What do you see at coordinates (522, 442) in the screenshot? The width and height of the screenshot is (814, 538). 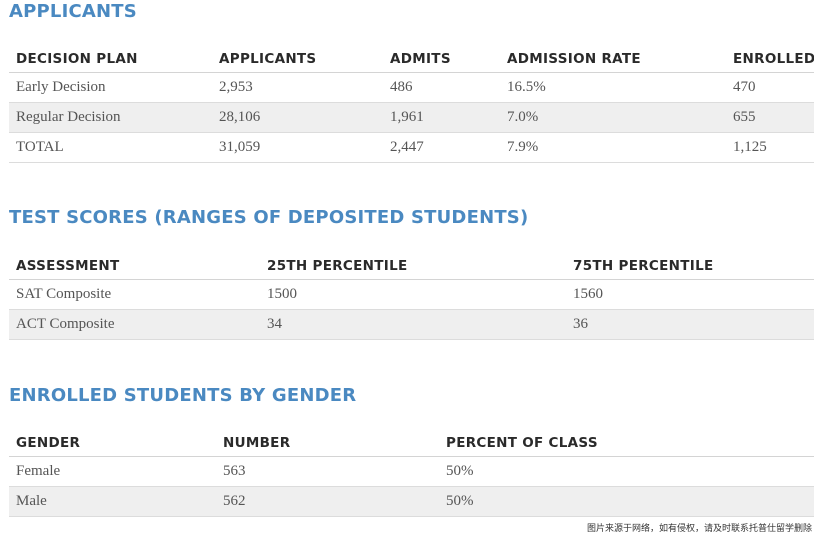 I see `column-header-percent-of-class: PERCENT OF CLASS` at bounding box center [522, 442].